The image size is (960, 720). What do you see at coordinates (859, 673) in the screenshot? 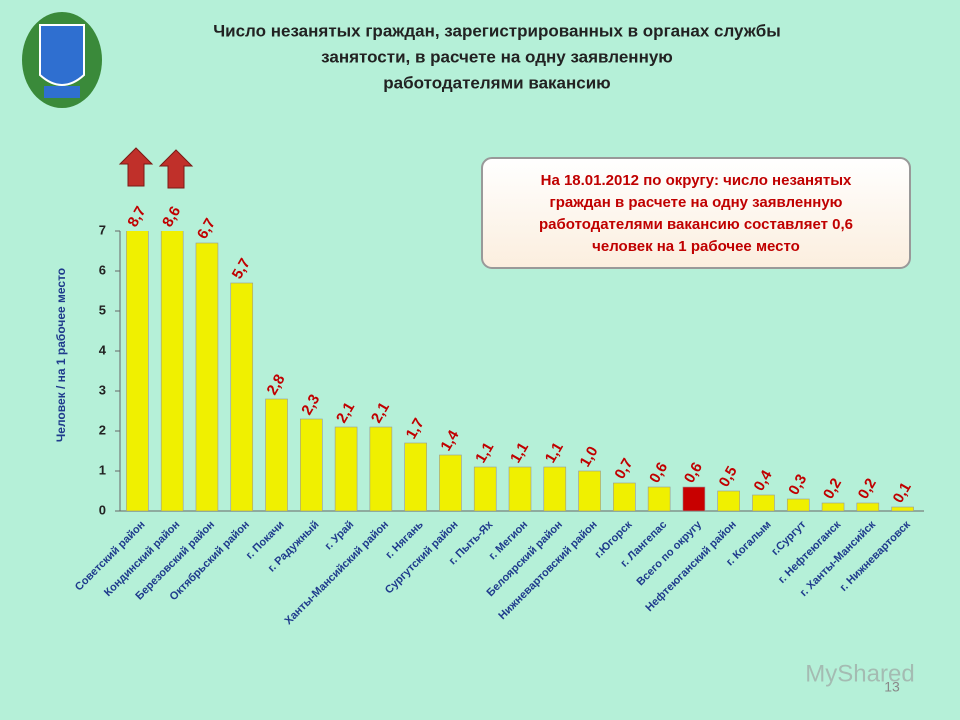
I see `watermark: MyShared` at bounding box center [859, 673].